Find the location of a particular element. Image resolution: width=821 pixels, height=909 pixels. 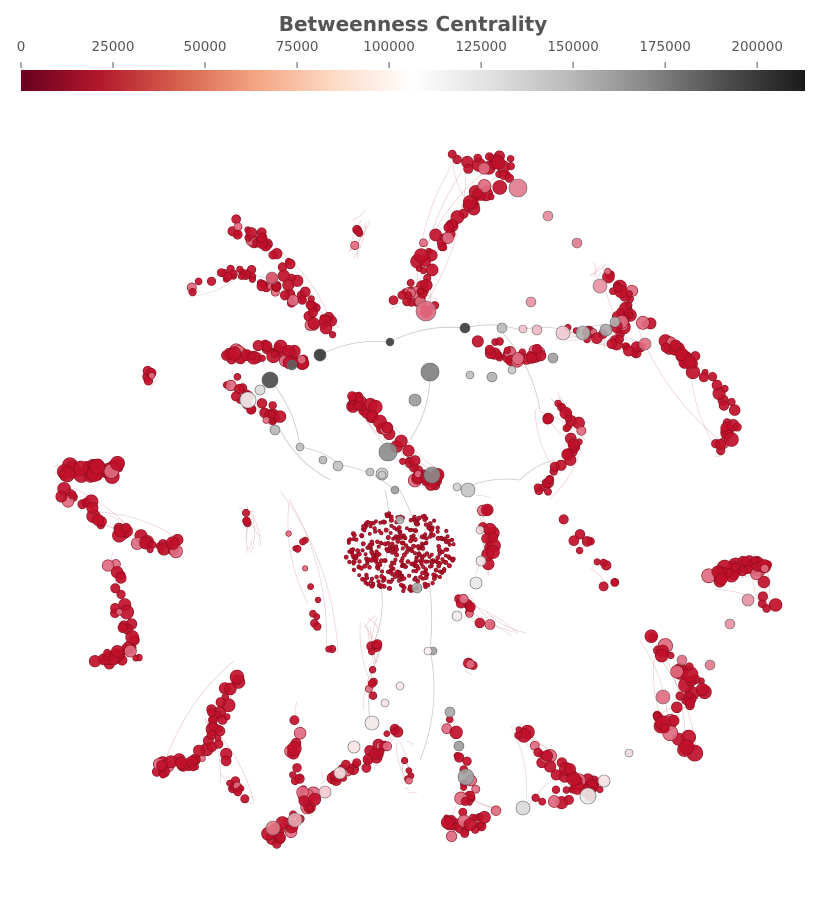

colorbar-tick-label: 175000 is located at coordinates (665, 47).